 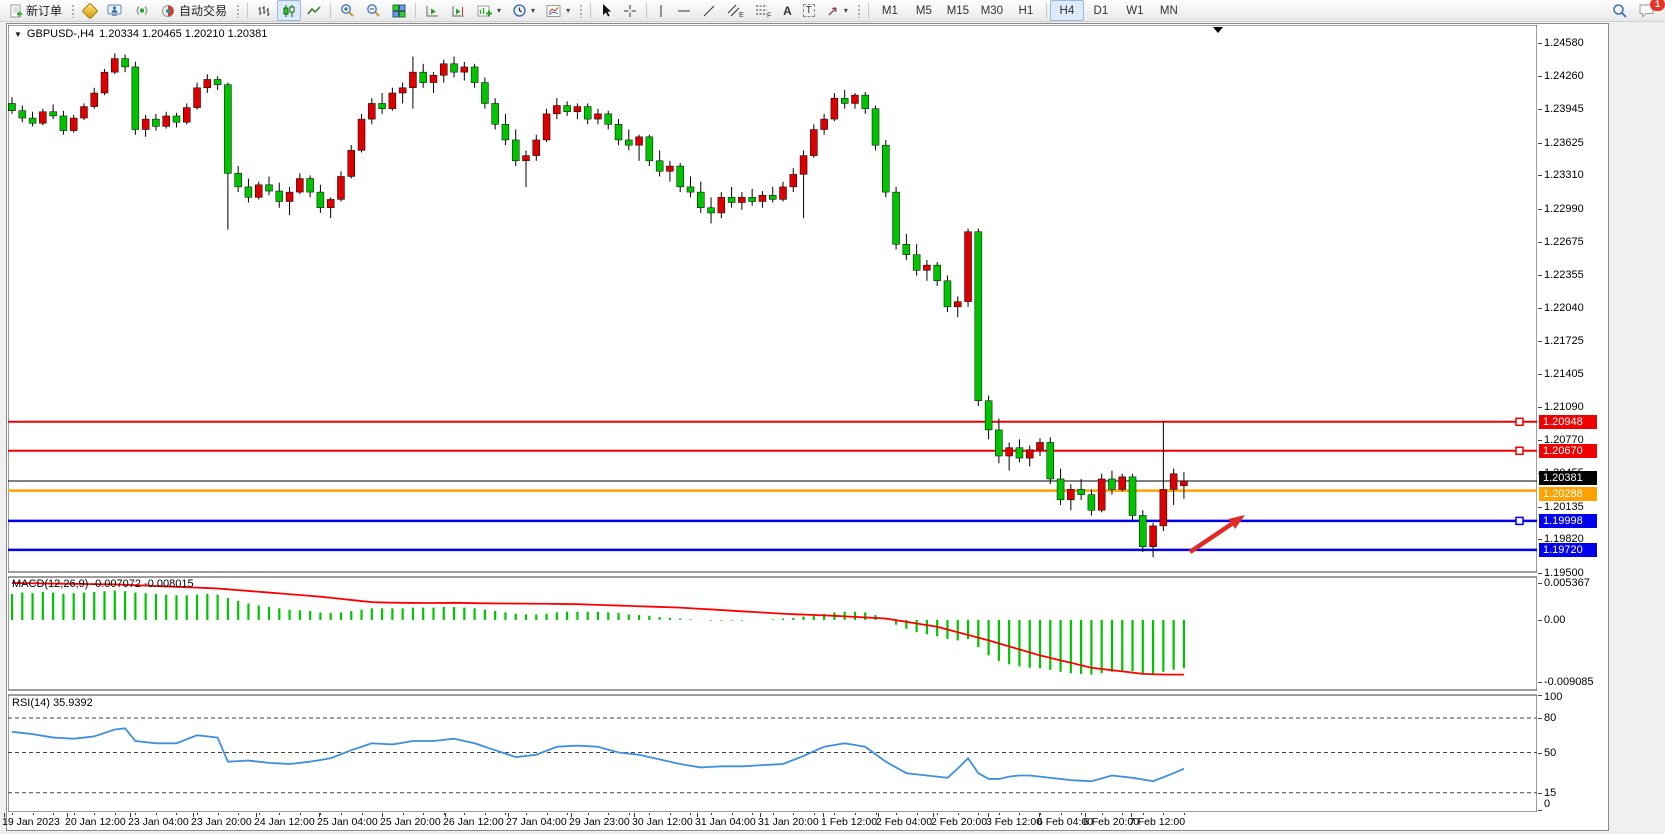 I want to click on channel-tool-button: E, so click(x=735, y=10).